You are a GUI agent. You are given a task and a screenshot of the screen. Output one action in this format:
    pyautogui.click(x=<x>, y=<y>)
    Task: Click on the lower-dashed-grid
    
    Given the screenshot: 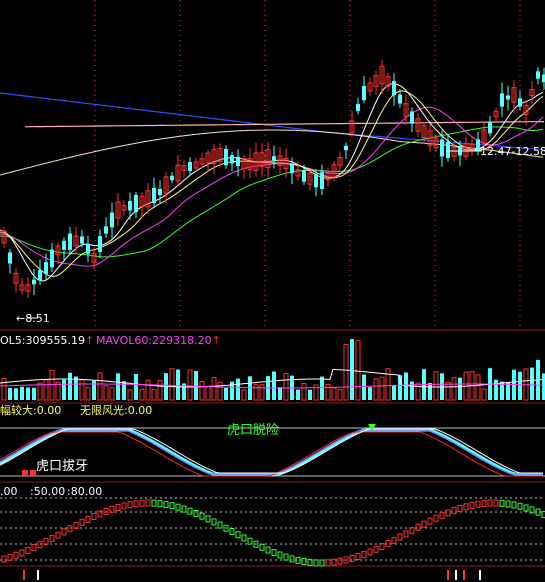 What is the action you would take?
    pyautogui.click(x=272, y=529)
    